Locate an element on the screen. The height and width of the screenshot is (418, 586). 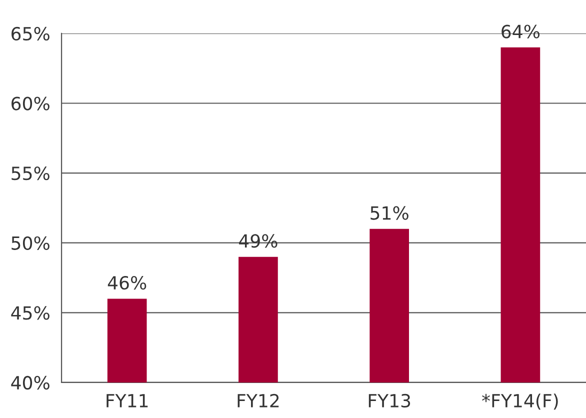
data-label: 51% is located at coordinates (389, 213).